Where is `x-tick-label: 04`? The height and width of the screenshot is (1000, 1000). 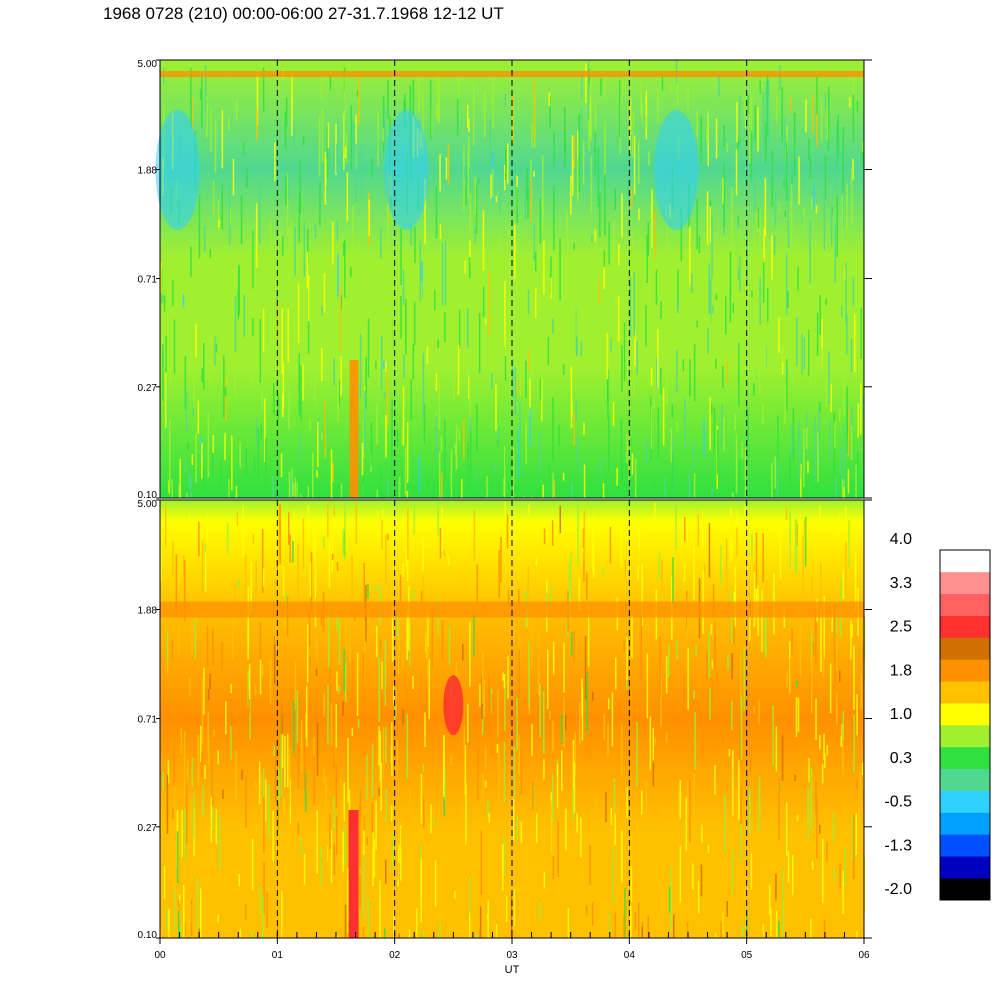
x-tick-label: 04 is located at coordinates (630, 955).